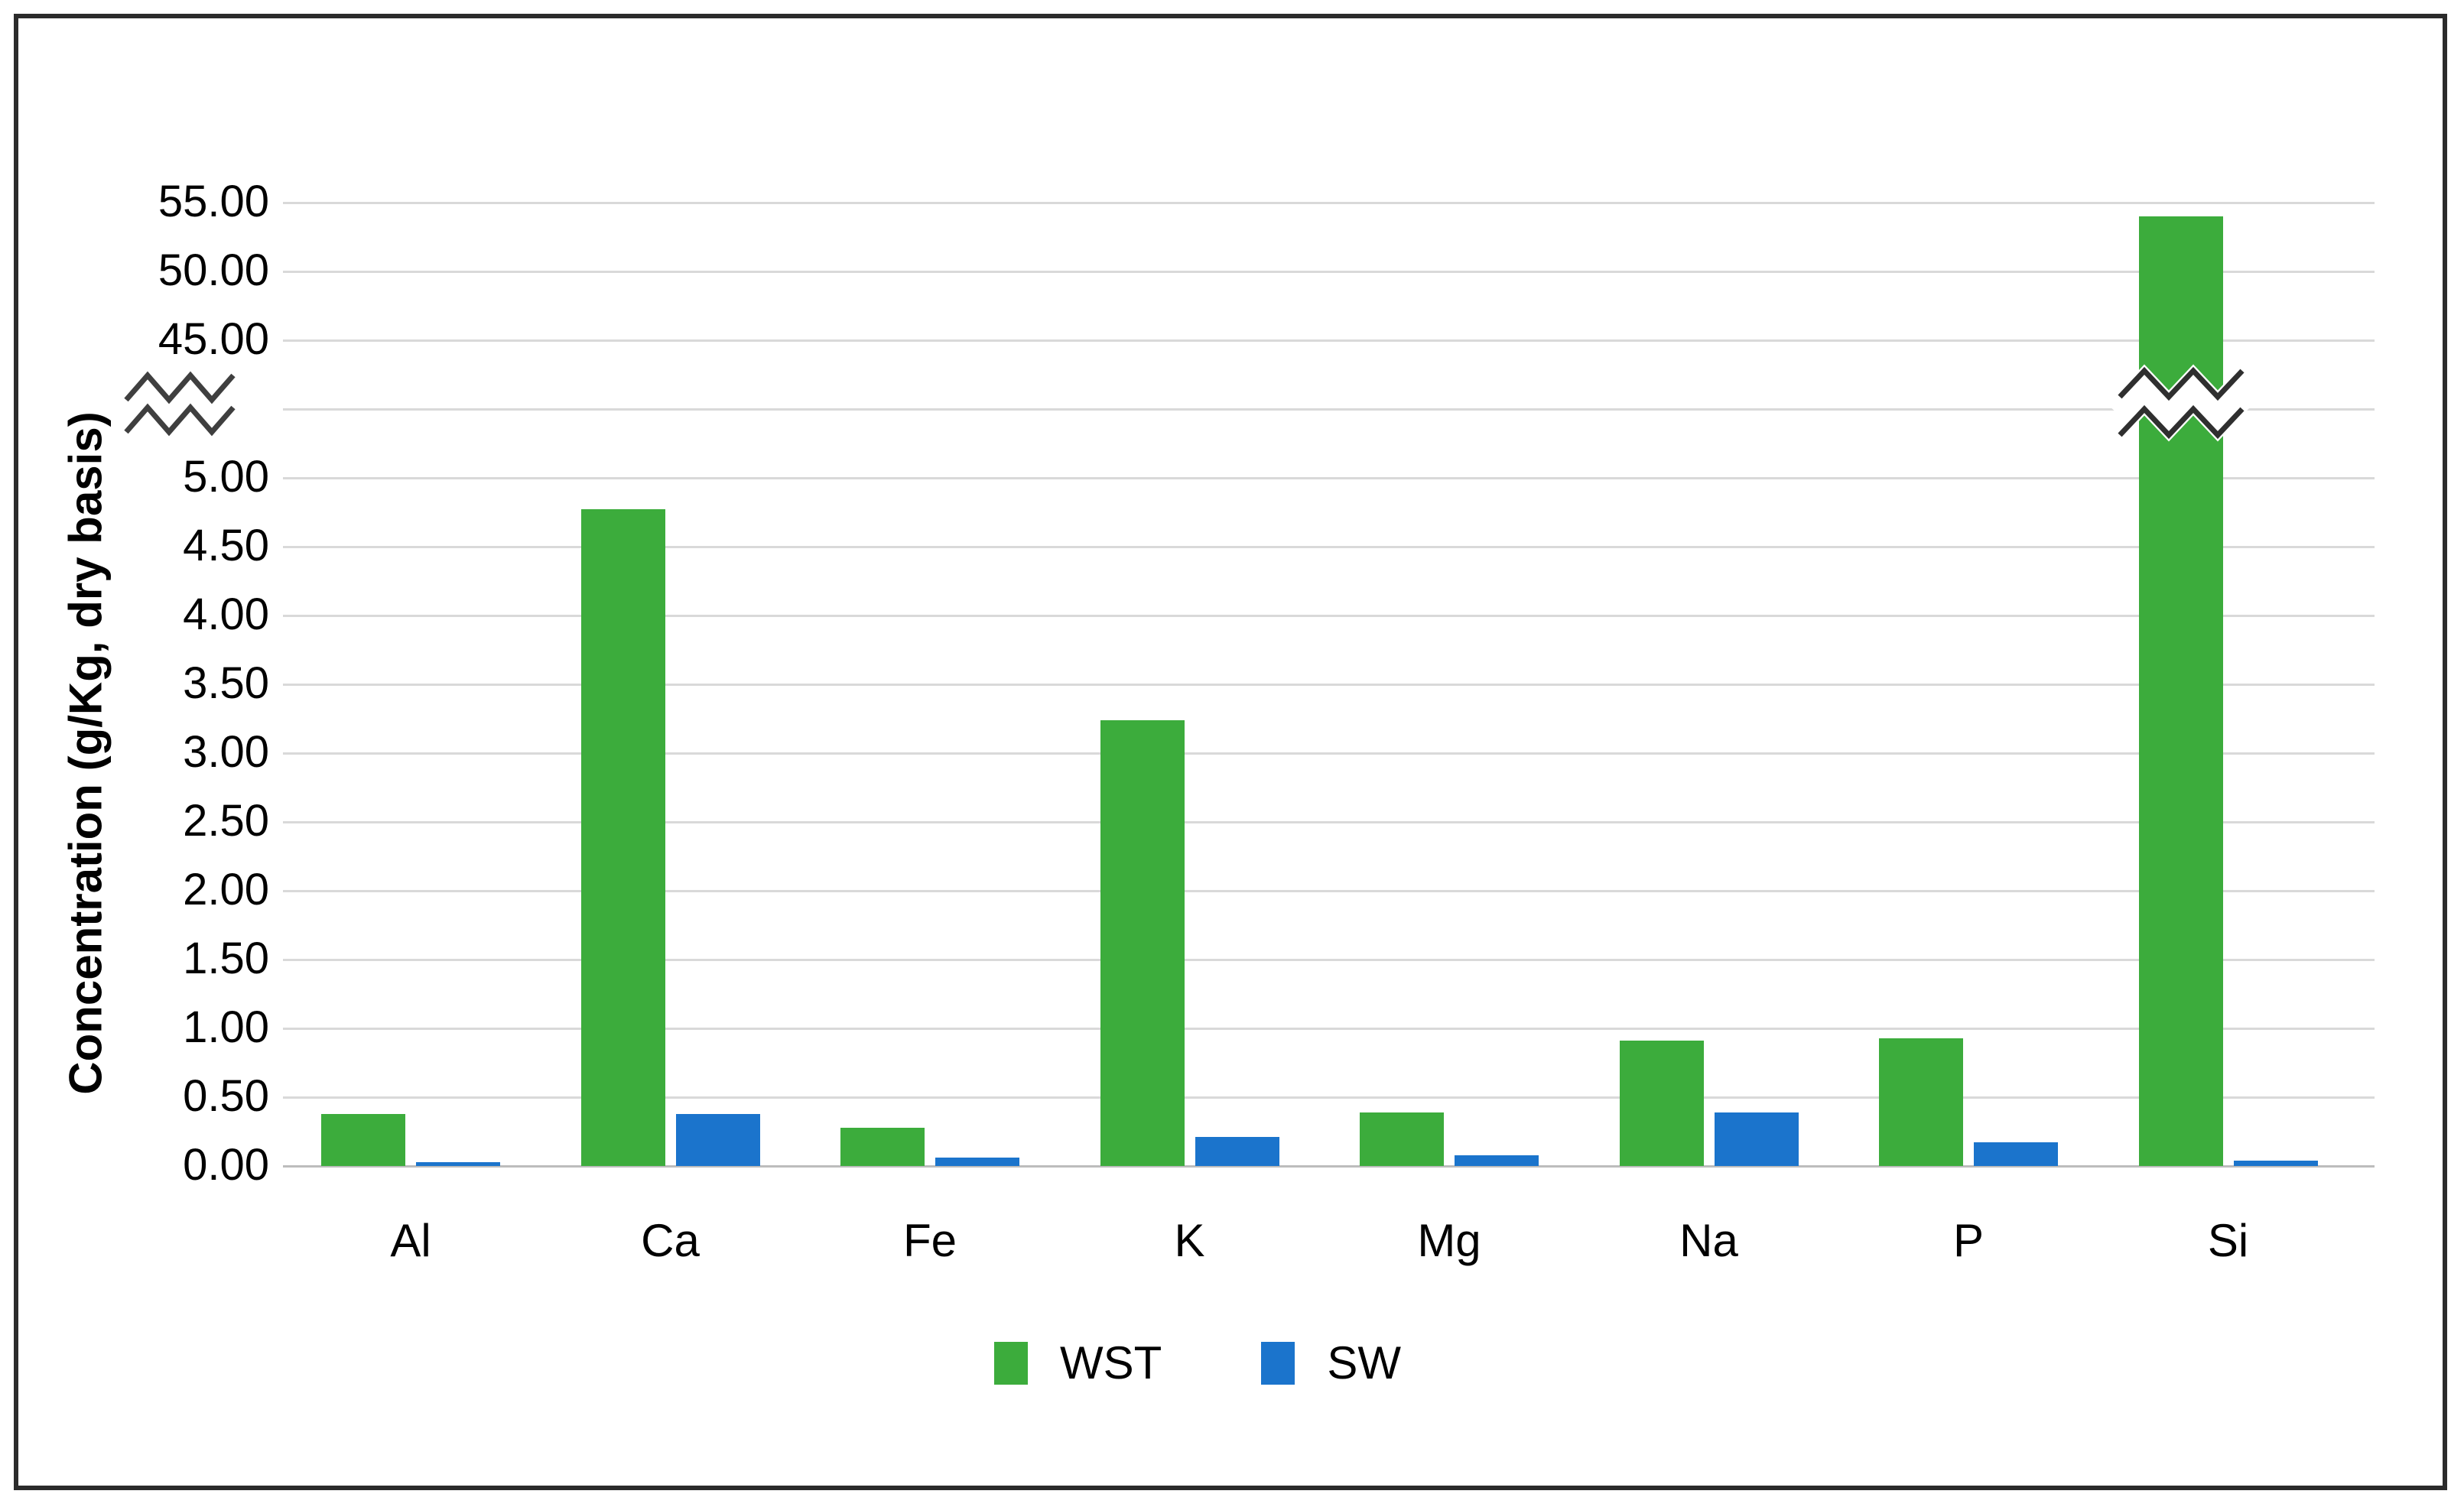 This screenshot has height=1507, width=2464. What do you see at coordinates (1237, 1151) in the screenshot?
I see `bar-sw-k` at bounding box center [1237, 1151].